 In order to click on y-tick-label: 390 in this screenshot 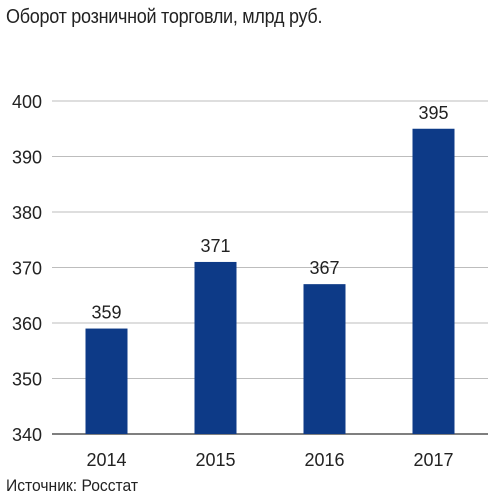, I will do `click(27, 158)`.